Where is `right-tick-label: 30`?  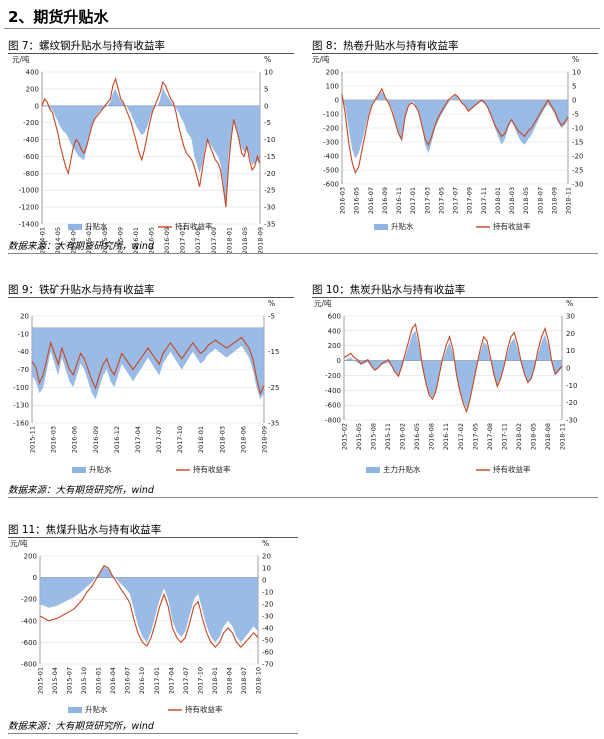 right-tick-label: 30 is located at coordinates (570, 317).